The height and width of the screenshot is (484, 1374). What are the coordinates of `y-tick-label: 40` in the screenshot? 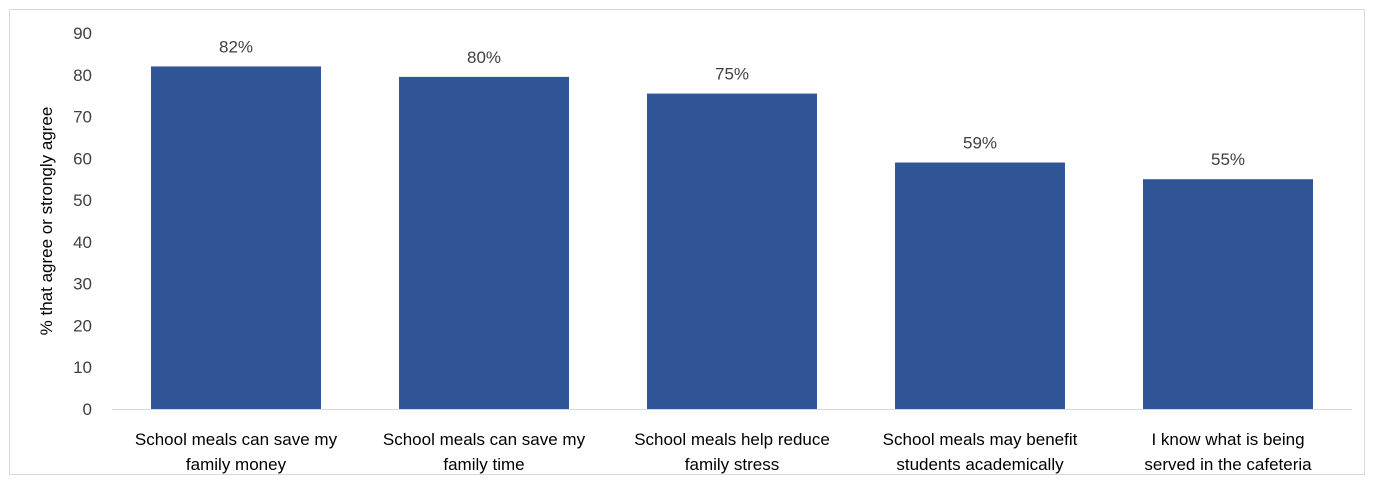 It's located at (82, 242).